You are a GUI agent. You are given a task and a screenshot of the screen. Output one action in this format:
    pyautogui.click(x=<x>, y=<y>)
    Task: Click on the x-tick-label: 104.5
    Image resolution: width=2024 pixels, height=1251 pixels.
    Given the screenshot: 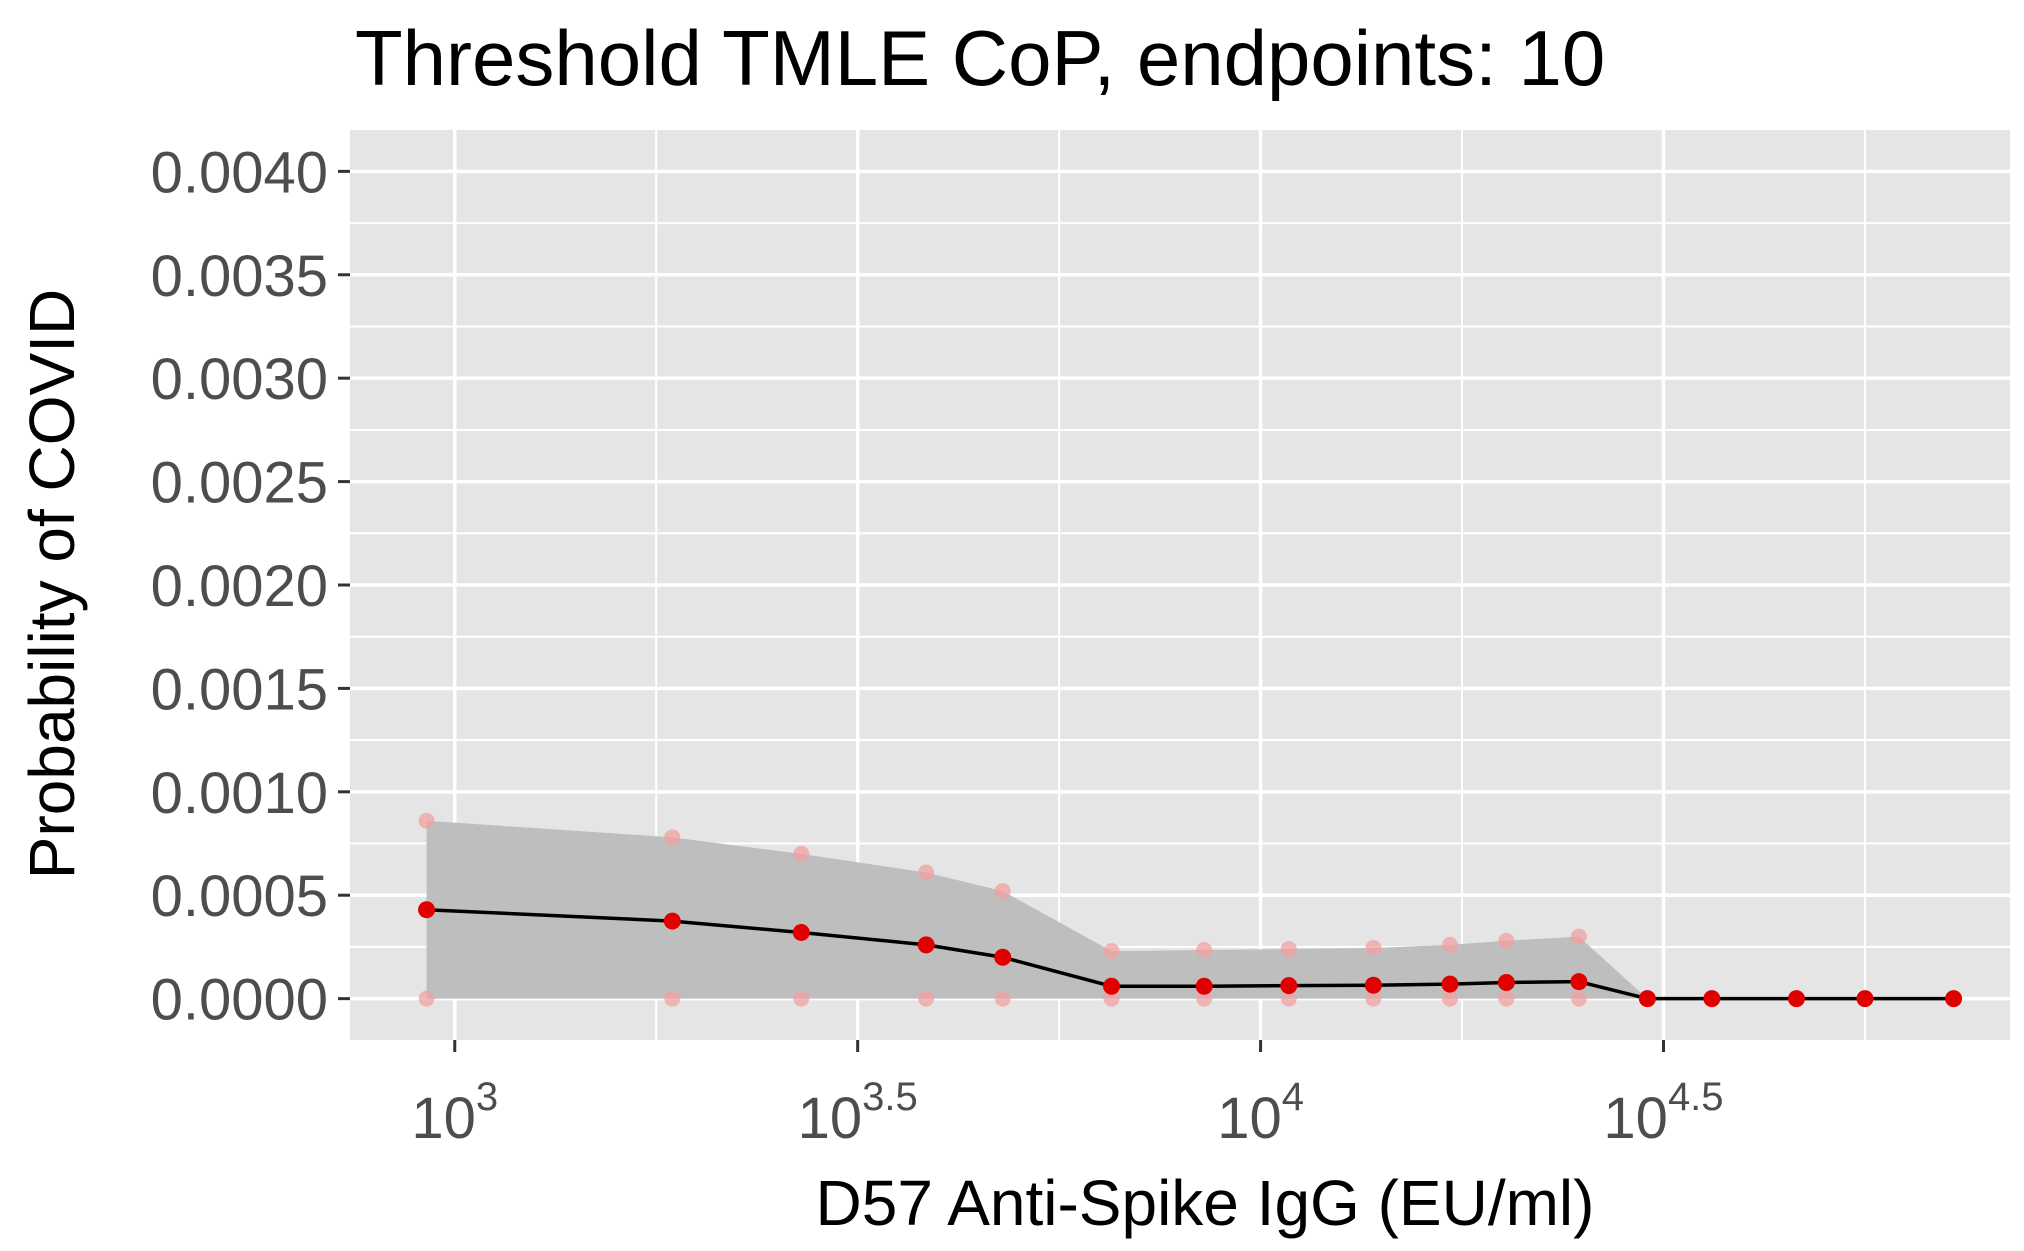 What is the action you would take?
    pyautogui.click(x=1663, y=1113)
    